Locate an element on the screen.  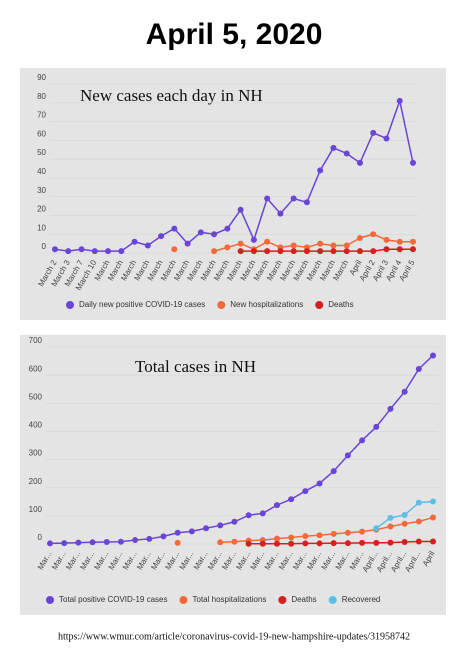
y-tick-label: 600 is located at coordinates (36, 368).